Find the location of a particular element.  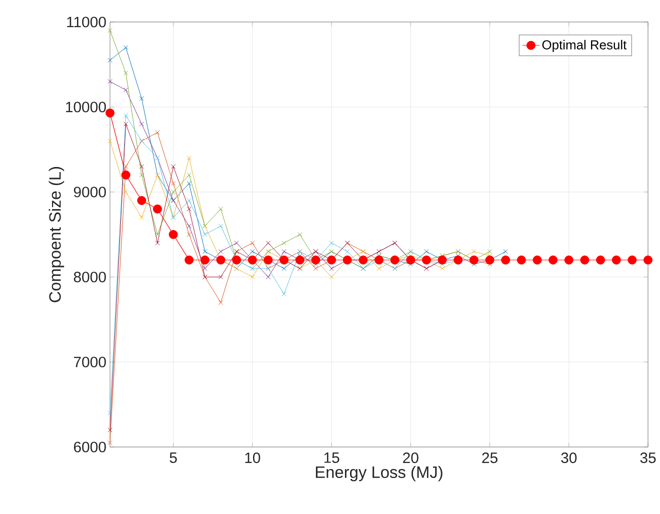

y-axis-title: Compoent Size (L) is located at coordinates (56, 234).